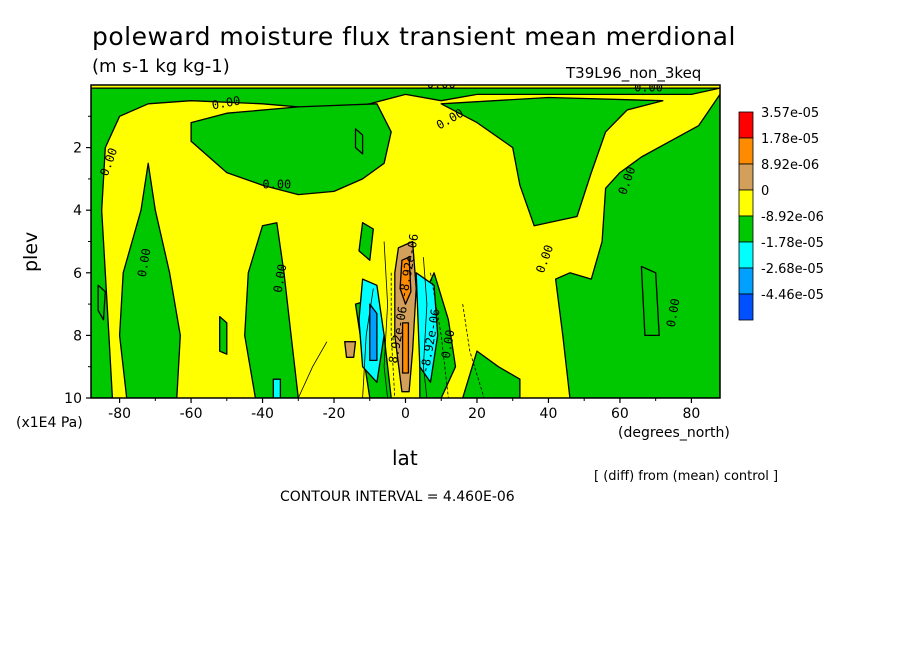 The height and width of the screenshot is (654, 904). Describe the element at coordinates (77, 149) in the screenshot. I see `y-tick-label-0: 2` at that location.